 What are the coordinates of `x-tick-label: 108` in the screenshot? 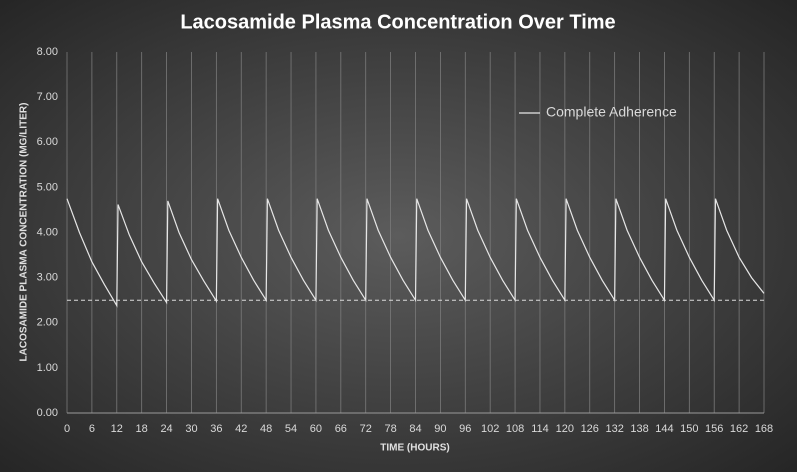 It's located at (515, 429).